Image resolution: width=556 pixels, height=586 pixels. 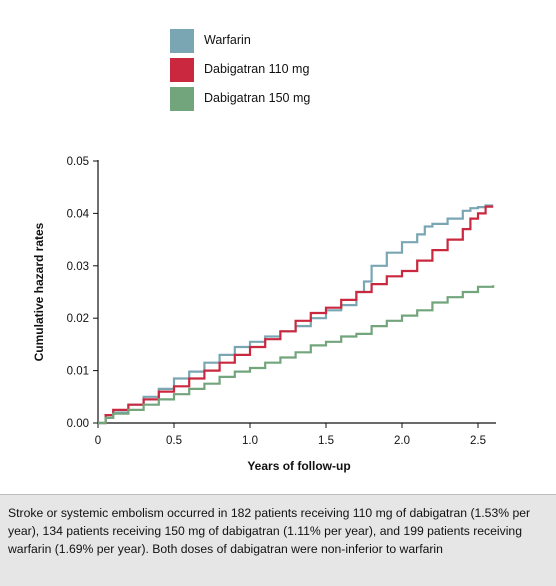 I want to click on x-axis-label: Years of follow-up, so click(x=298, y=466).